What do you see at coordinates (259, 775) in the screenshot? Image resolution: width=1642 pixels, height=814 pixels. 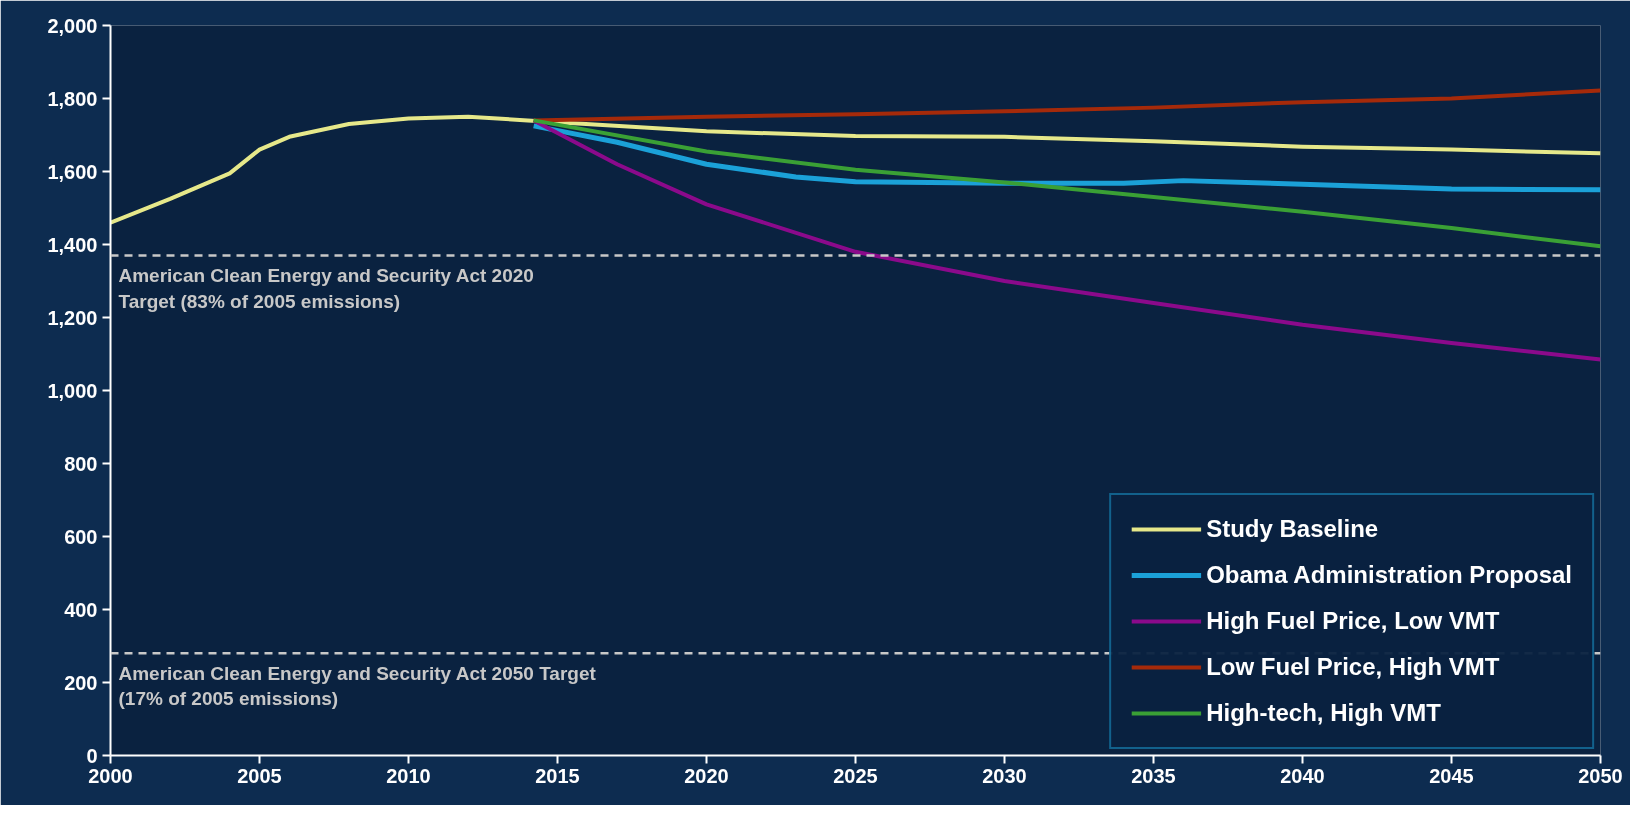 I see `x-tick-label: 2005` at bounding box center [259, 775].